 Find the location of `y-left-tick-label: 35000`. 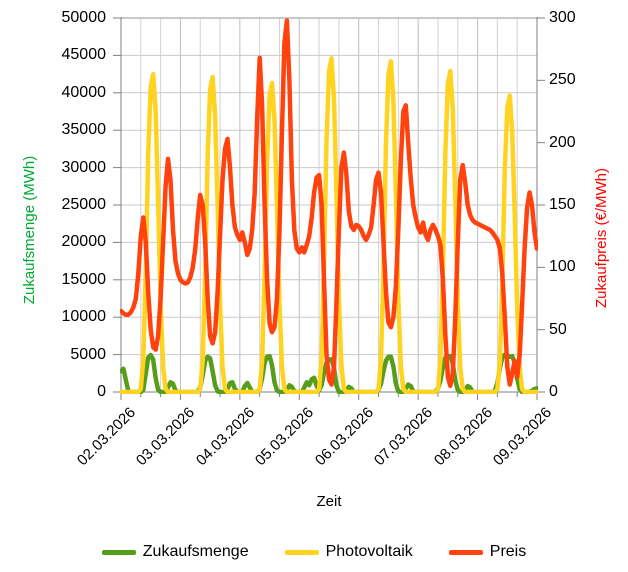

y-left-tick-label: 35000 is located at coordinates (84, 130).